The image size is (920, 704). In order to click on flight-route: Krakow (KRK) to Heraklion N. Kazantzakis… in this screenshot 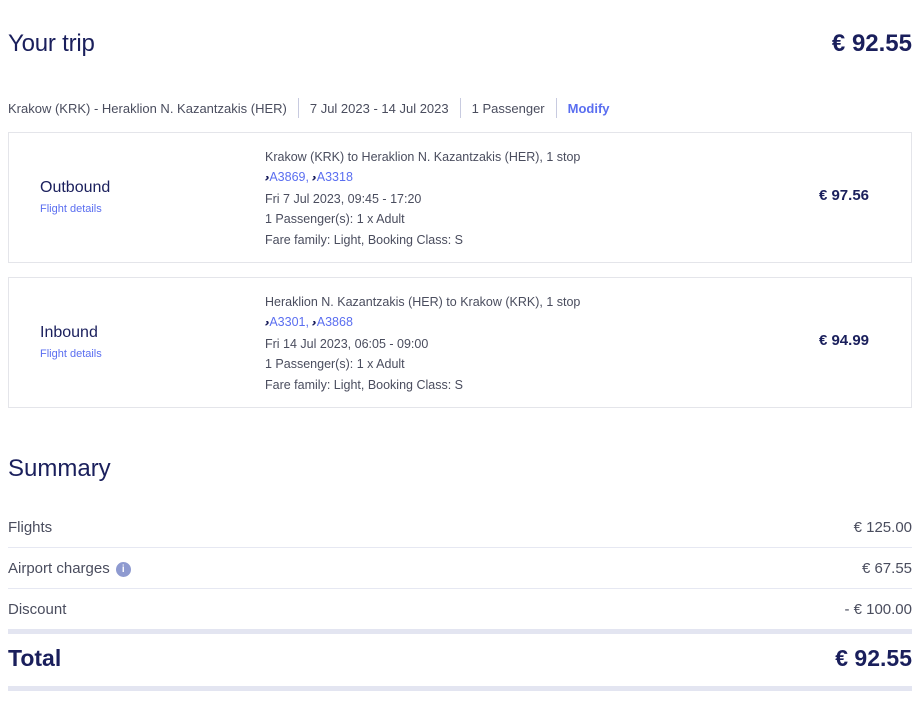, I will do `click(423, 157)`.